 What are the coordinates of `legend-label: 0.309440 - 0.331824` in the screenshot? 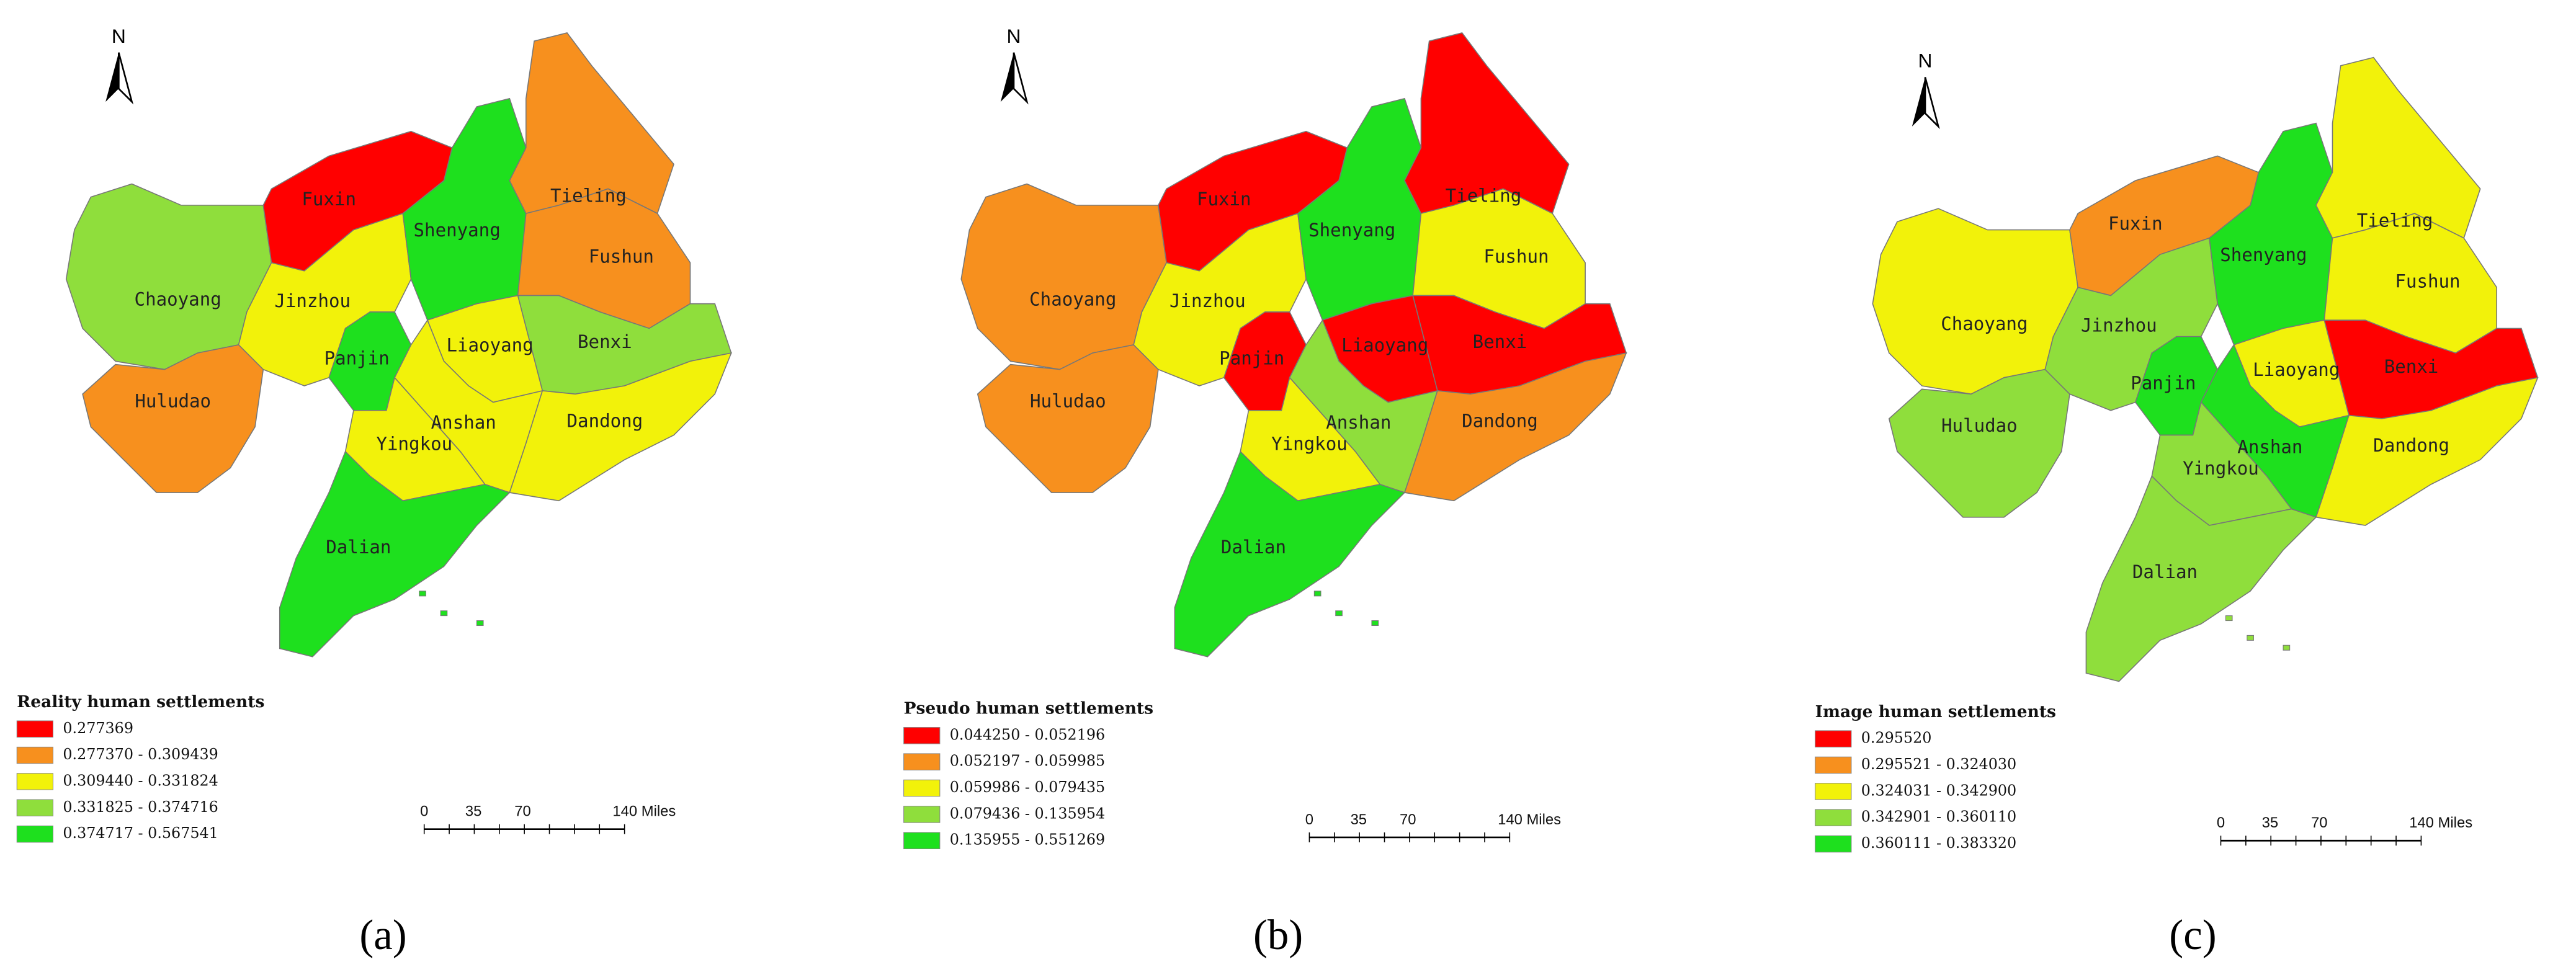 It's located at (140, 780).